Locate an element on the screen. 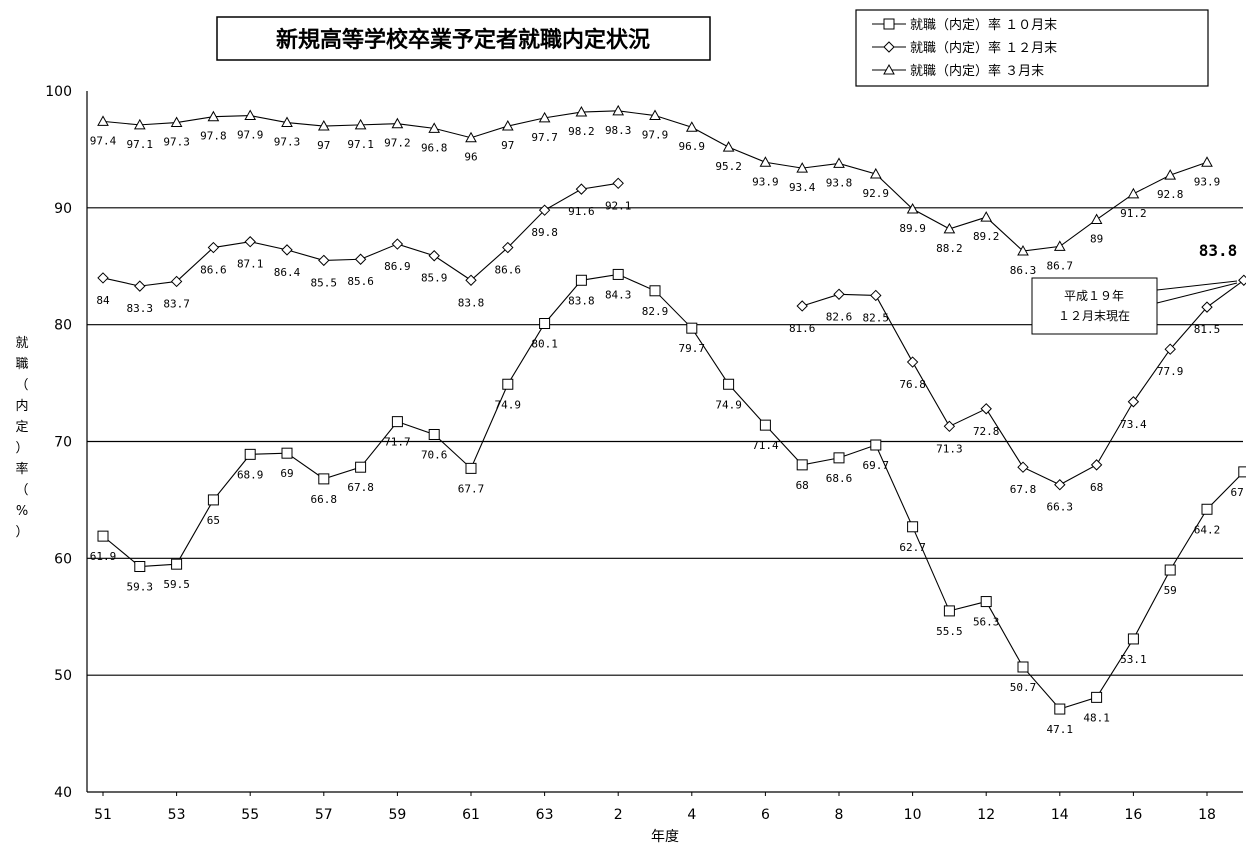 Image resolution: width=1246 pixels, height=850 pixels. x-tick-label: 12 is located at coordinates (986, 815).